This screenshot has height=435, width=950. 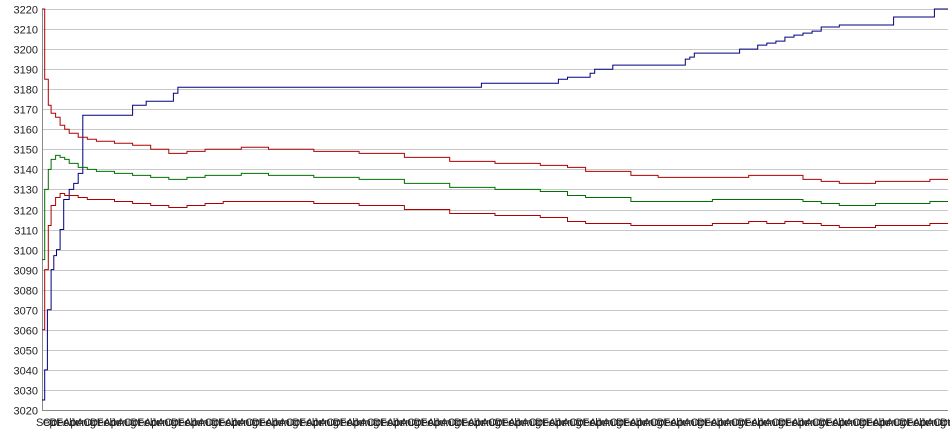 What do you see at coordinates (26, 11) in the screenshot?
I see `y-tick-label: 3220` at bounding box center [26, 11].